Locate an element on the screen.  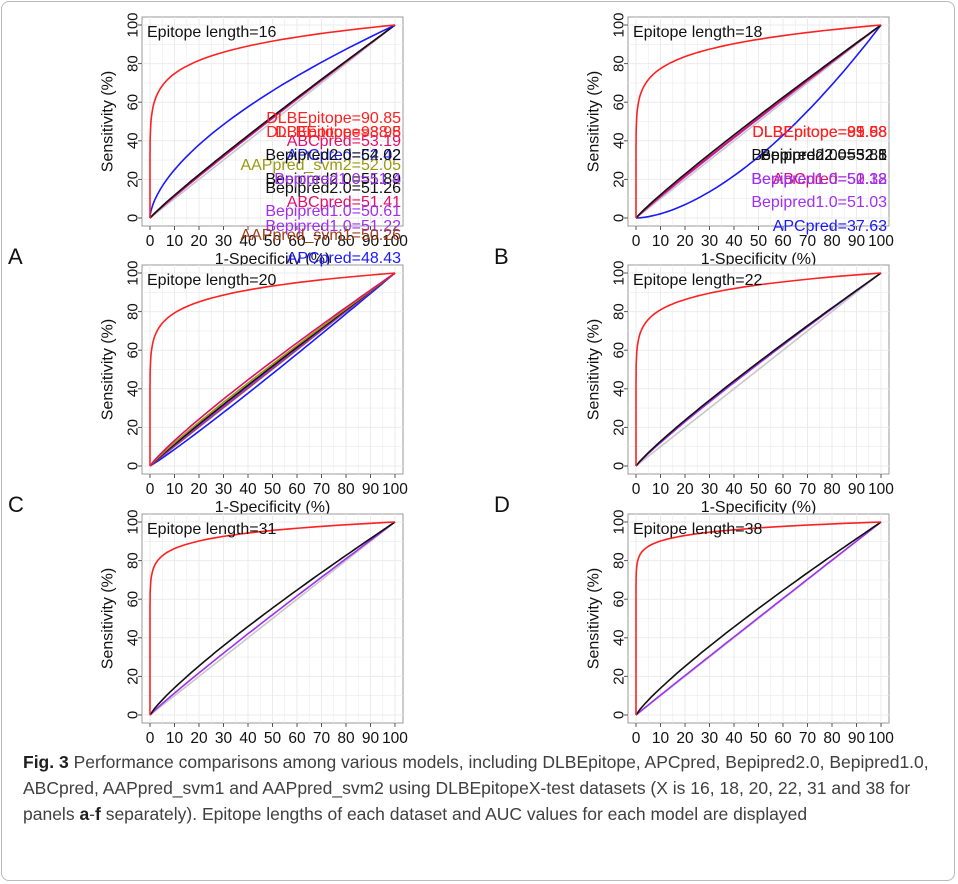
legend-label: Bepipred2.0=53.85 is located at coordinates (819, 155).